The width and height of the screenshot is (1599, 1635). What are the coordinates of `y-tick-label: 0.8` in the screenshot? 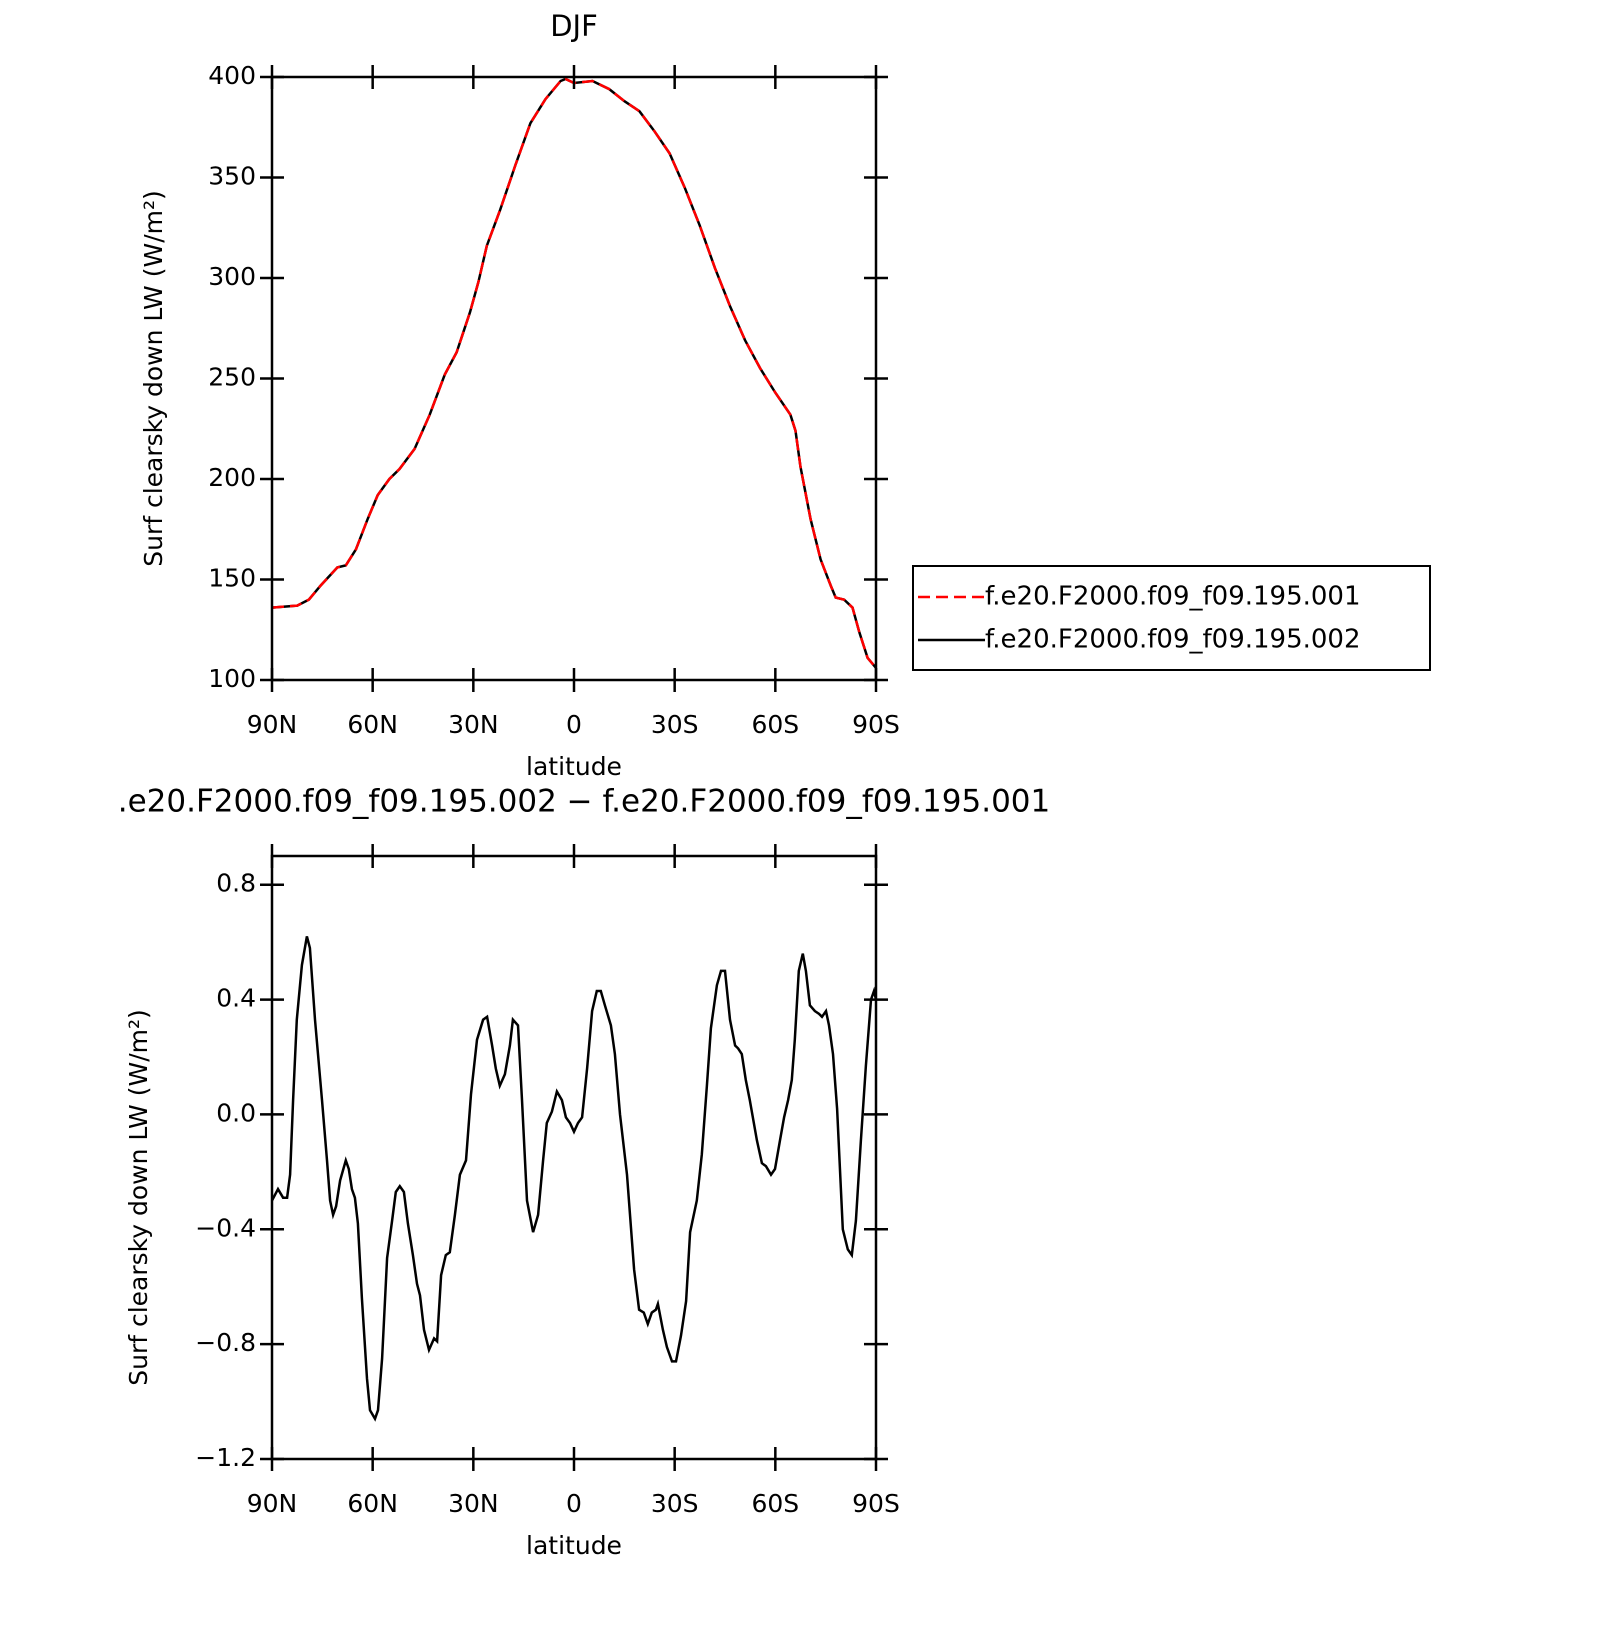 It's located at (236, 883).